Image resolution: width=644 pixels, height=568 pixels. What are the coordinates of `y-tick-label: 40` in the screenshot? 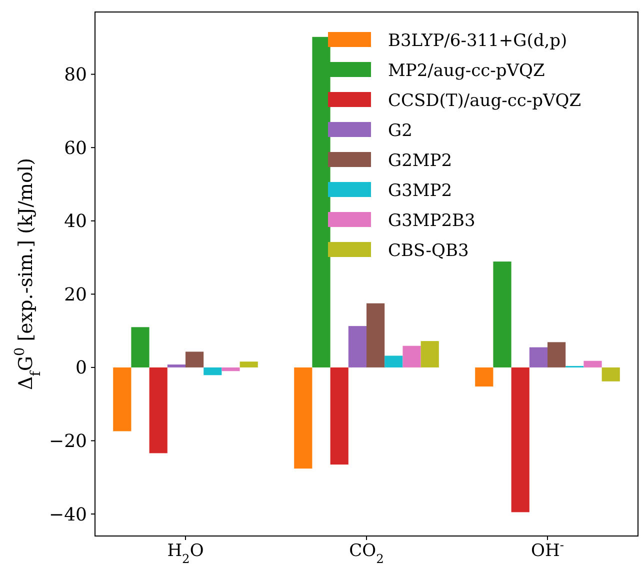 It's located at (75, 221).